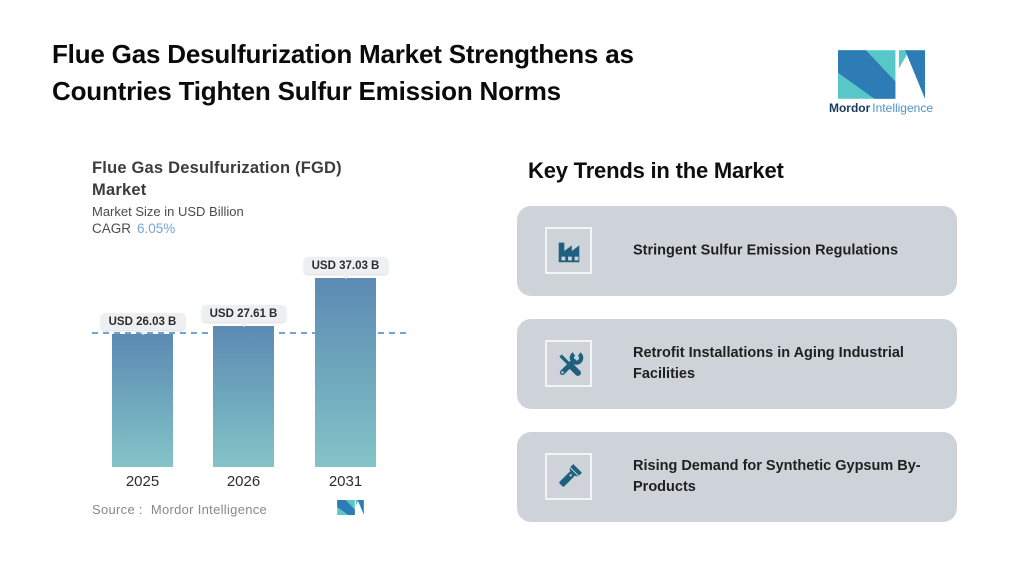  Describe the element at coordinates (142, 400) in the screenshot. I see `bar-2025` at that location.